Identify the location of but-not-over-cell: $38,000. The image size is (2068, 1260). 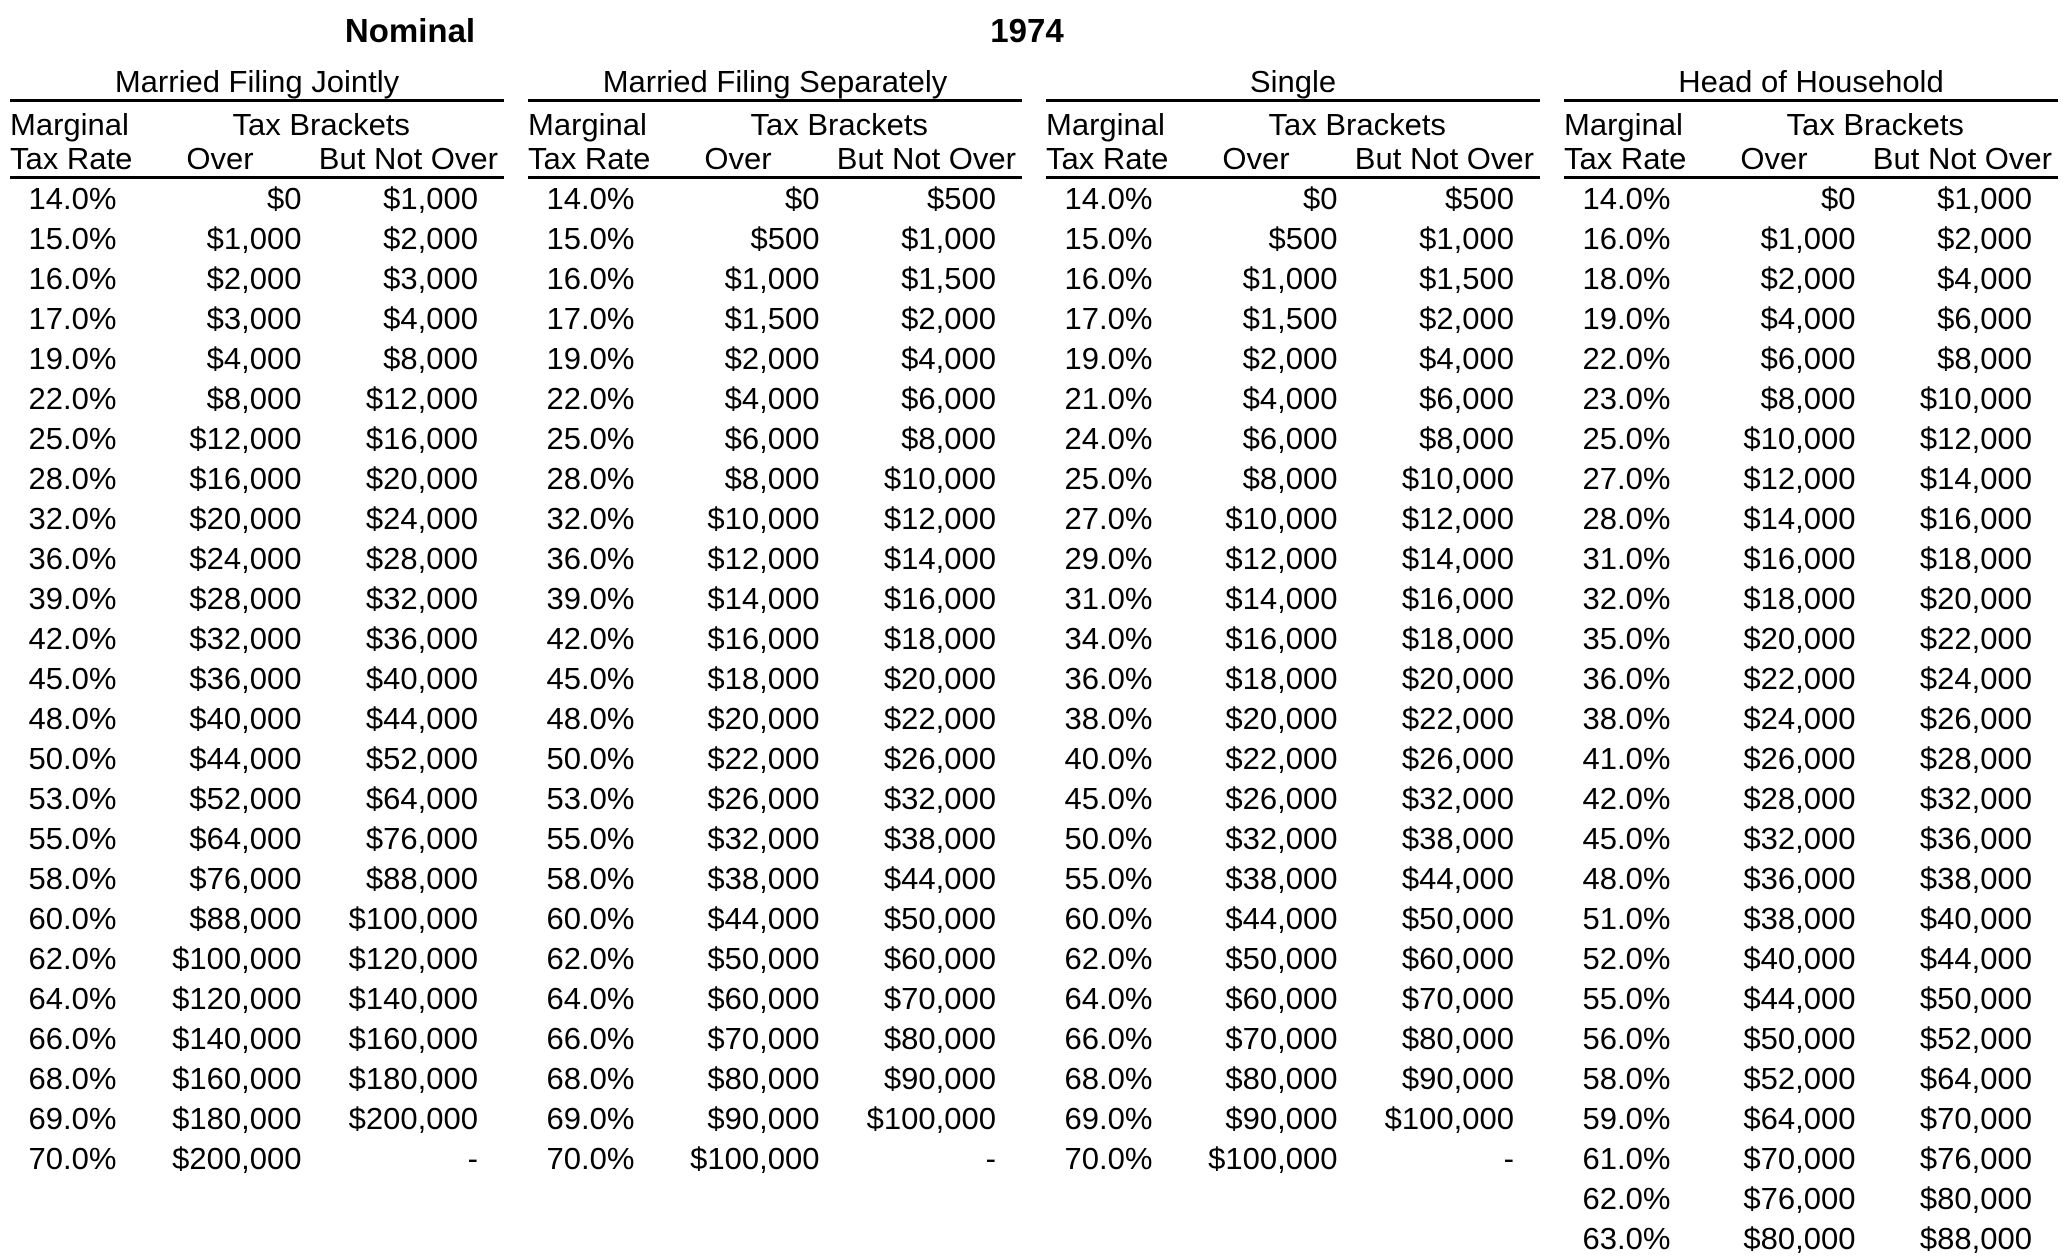
(939, 838).